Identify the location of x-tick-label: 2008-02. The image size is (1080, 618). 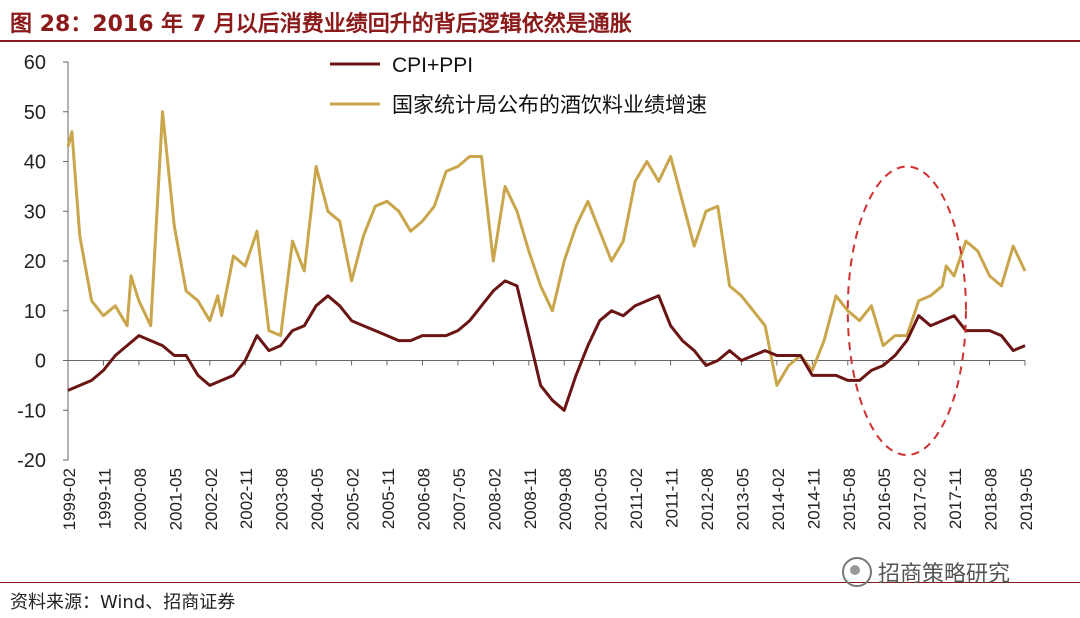
(494, 499).